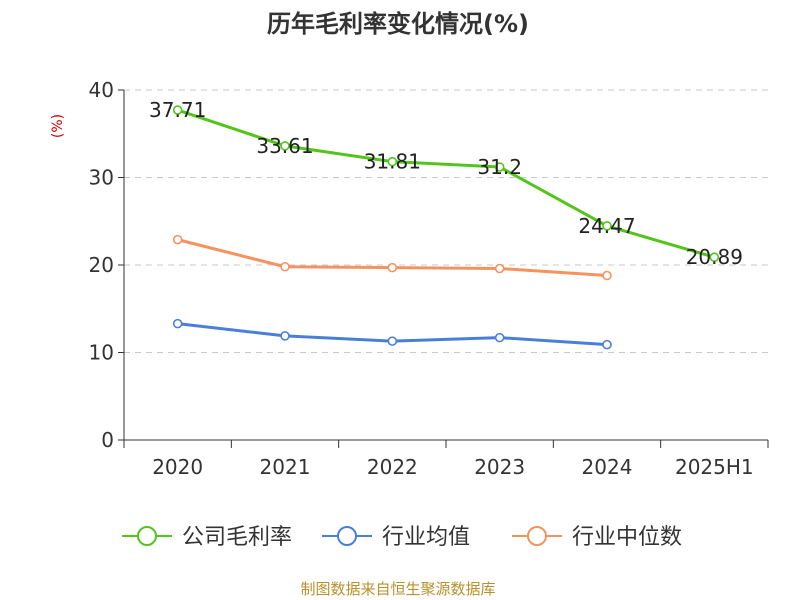  I want to click on x-tick-label: 2024, so click(607, 467).